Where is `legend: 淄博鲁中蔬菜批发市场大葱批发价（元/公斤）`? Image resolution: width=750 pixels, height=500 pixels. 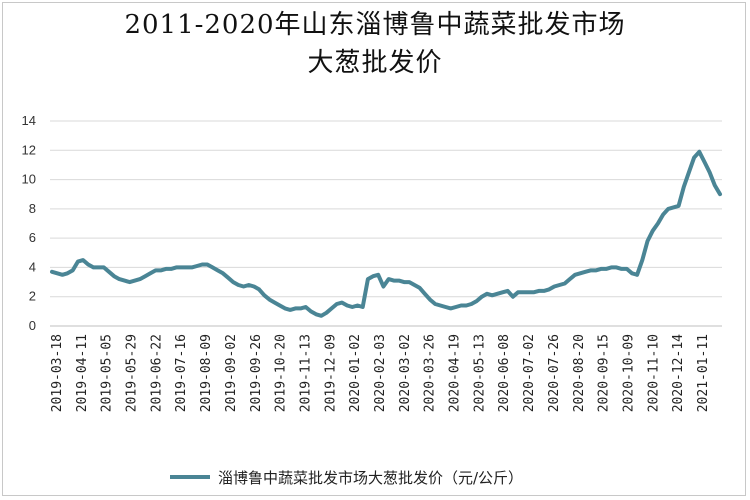
legend: 淄博鲁中蔬菜批发市场大葱批发价（元/公斤） is located at coordinates (346, 477).